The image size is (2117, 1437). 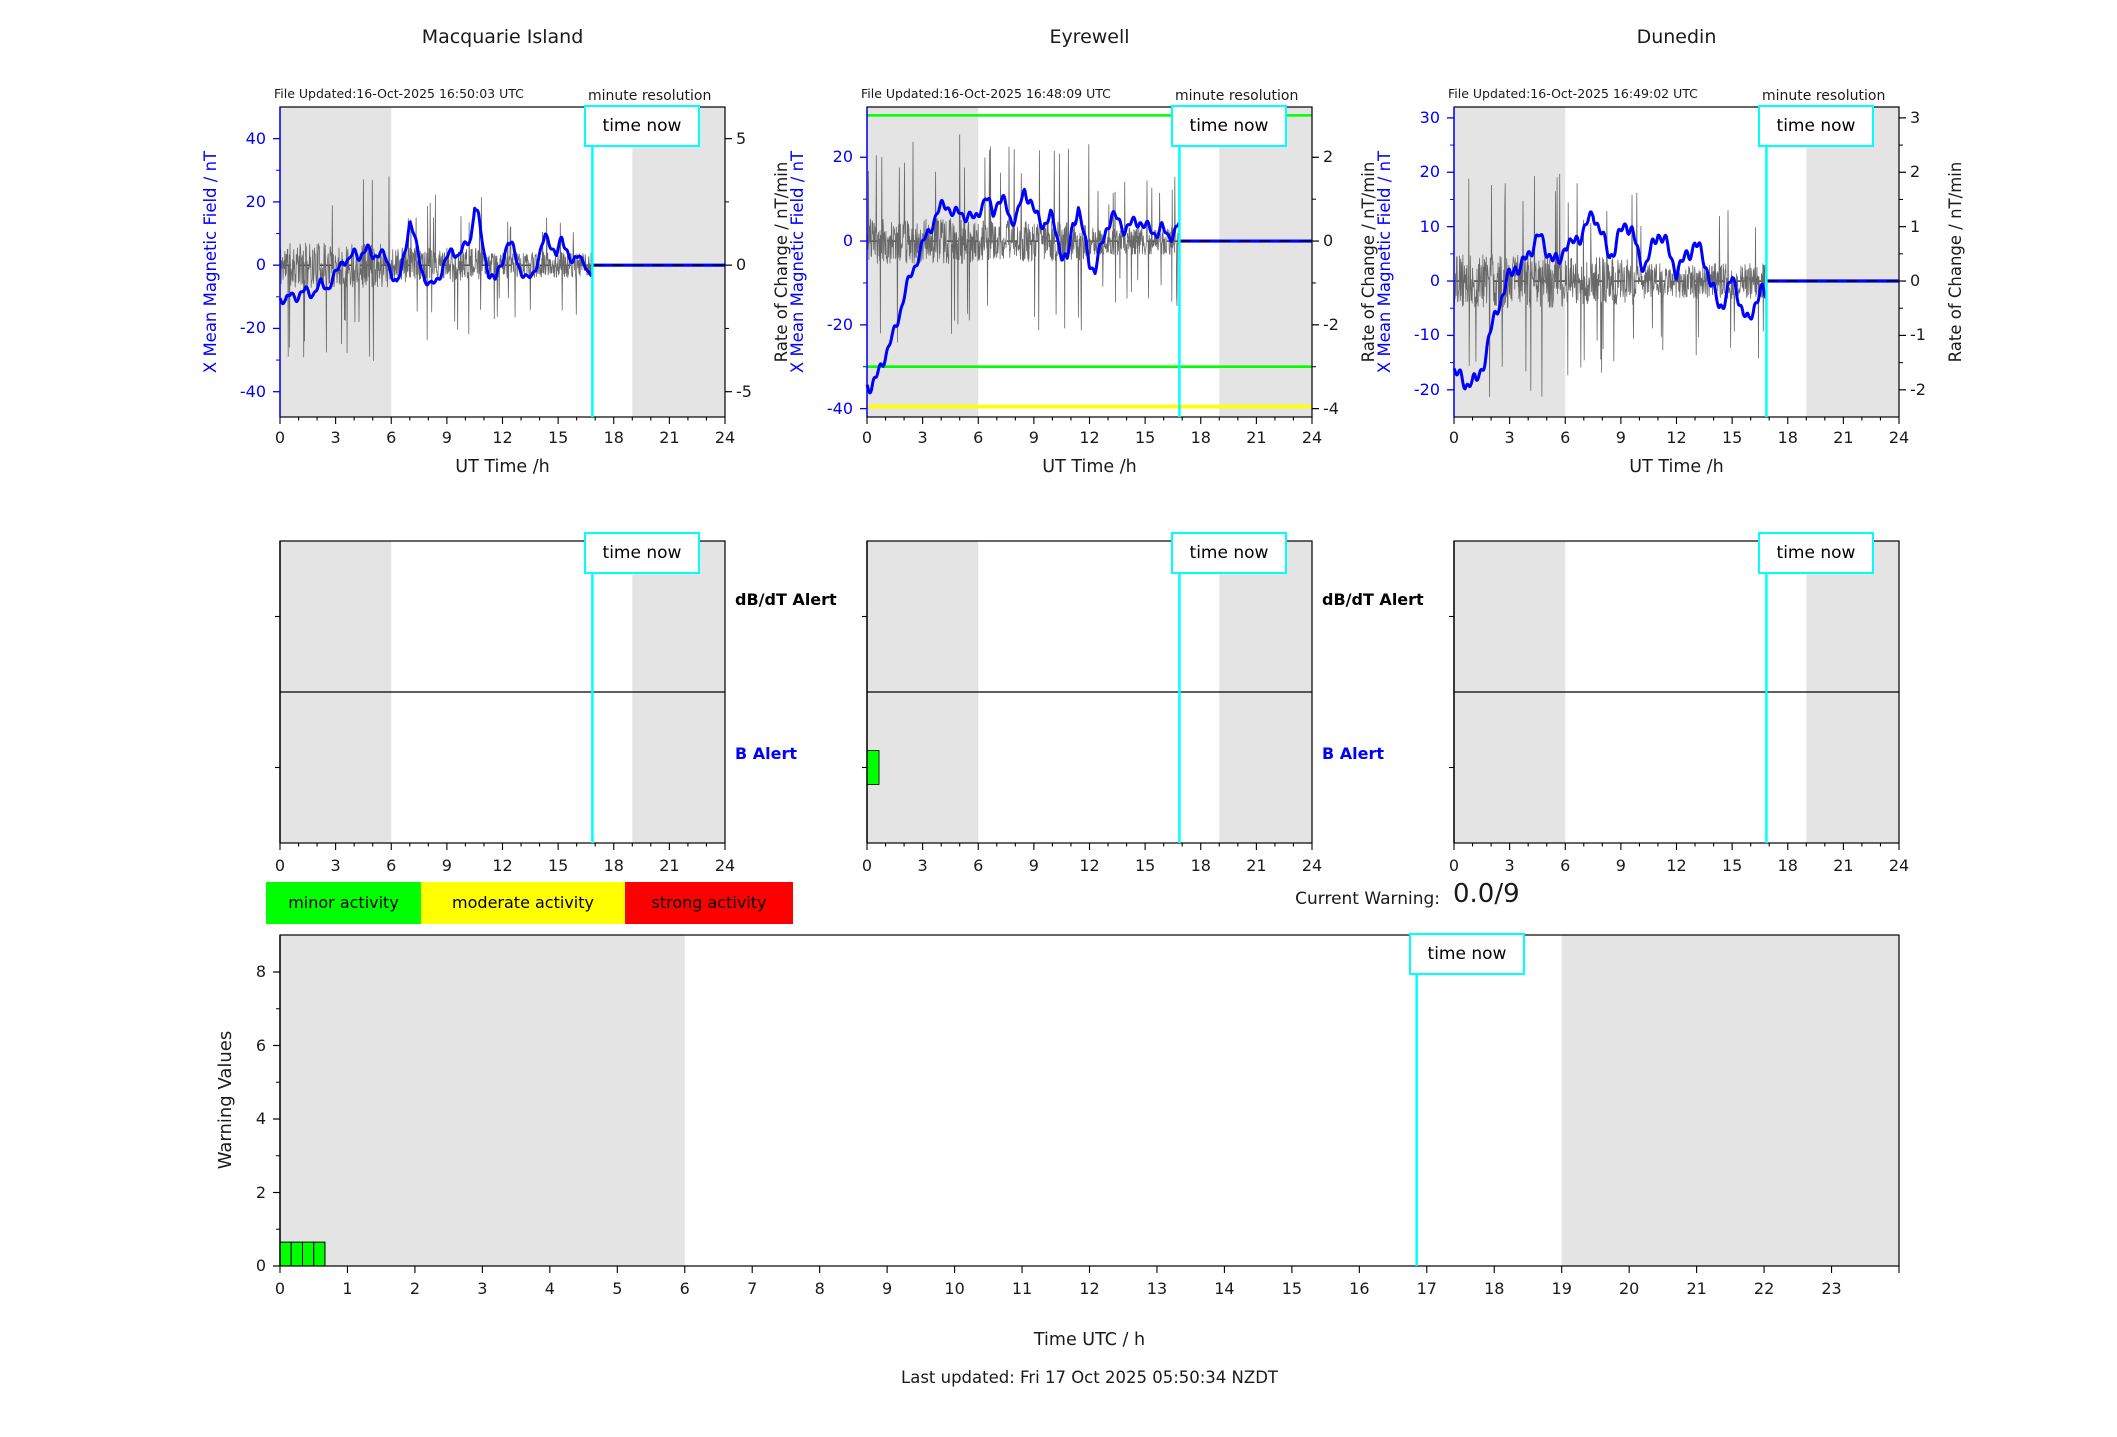 I want to click on chart-title: Macquarie Island, so click(x=502, y=37).